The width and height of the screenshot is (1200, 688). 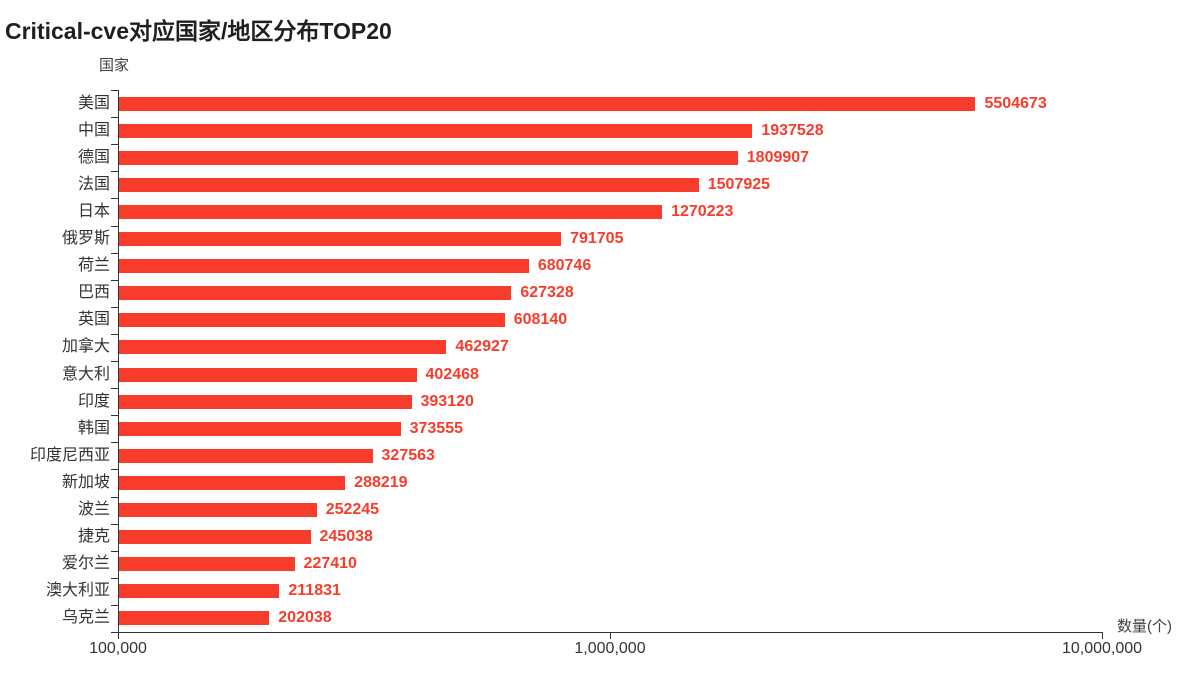 I want to click on value-label: 608140, so click(x=540, y=320).